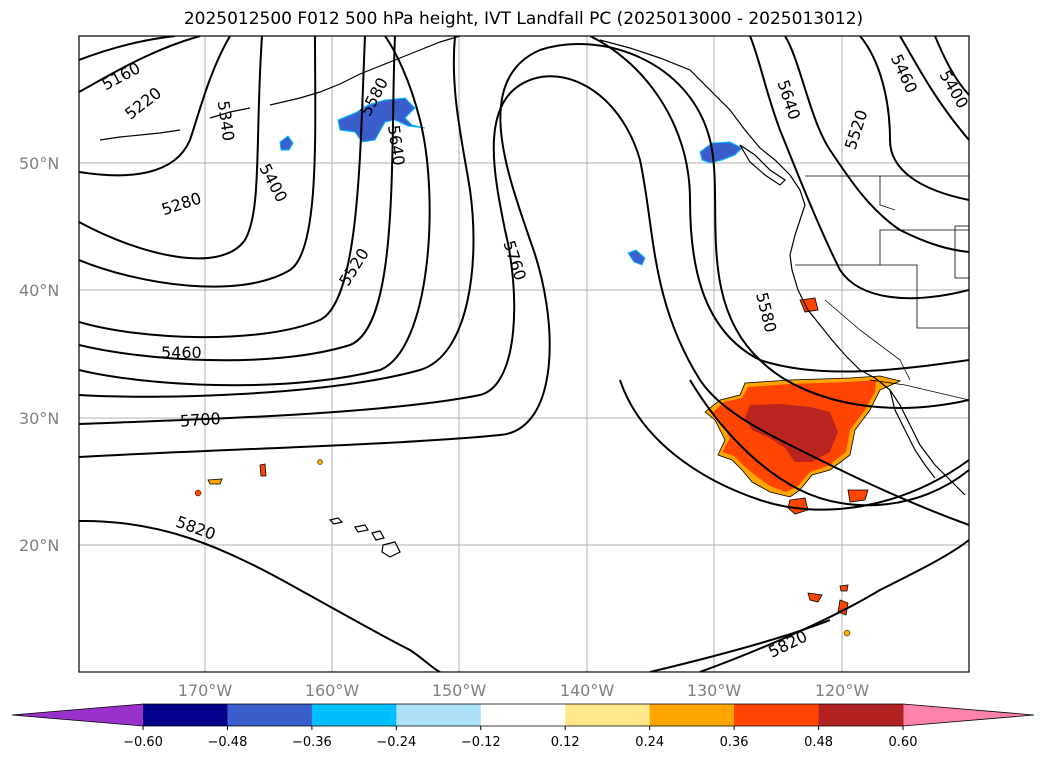 The height and width of the screenshot is (765, 1047). Describe the element at coordinates (39, 163) in the screenshot. I see `lat-label: 50°N` at that location.